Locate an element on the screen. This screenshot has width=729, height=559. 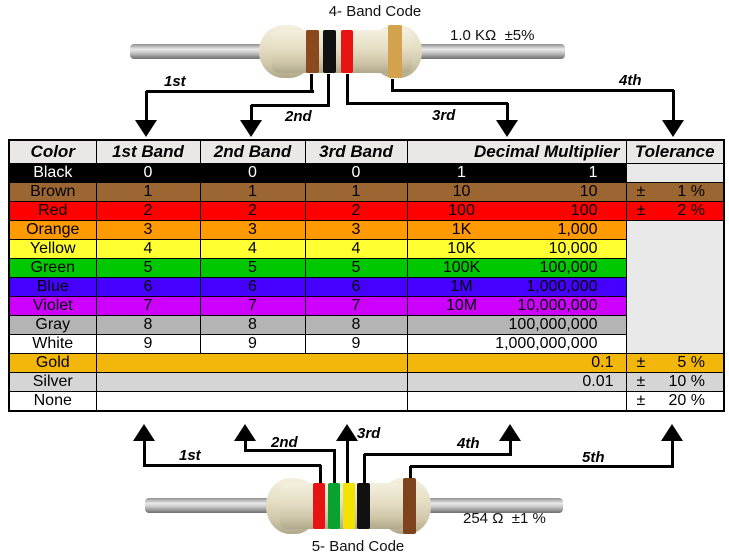
tolerance-cell: ±2 % is located at coordinates (675, 211).